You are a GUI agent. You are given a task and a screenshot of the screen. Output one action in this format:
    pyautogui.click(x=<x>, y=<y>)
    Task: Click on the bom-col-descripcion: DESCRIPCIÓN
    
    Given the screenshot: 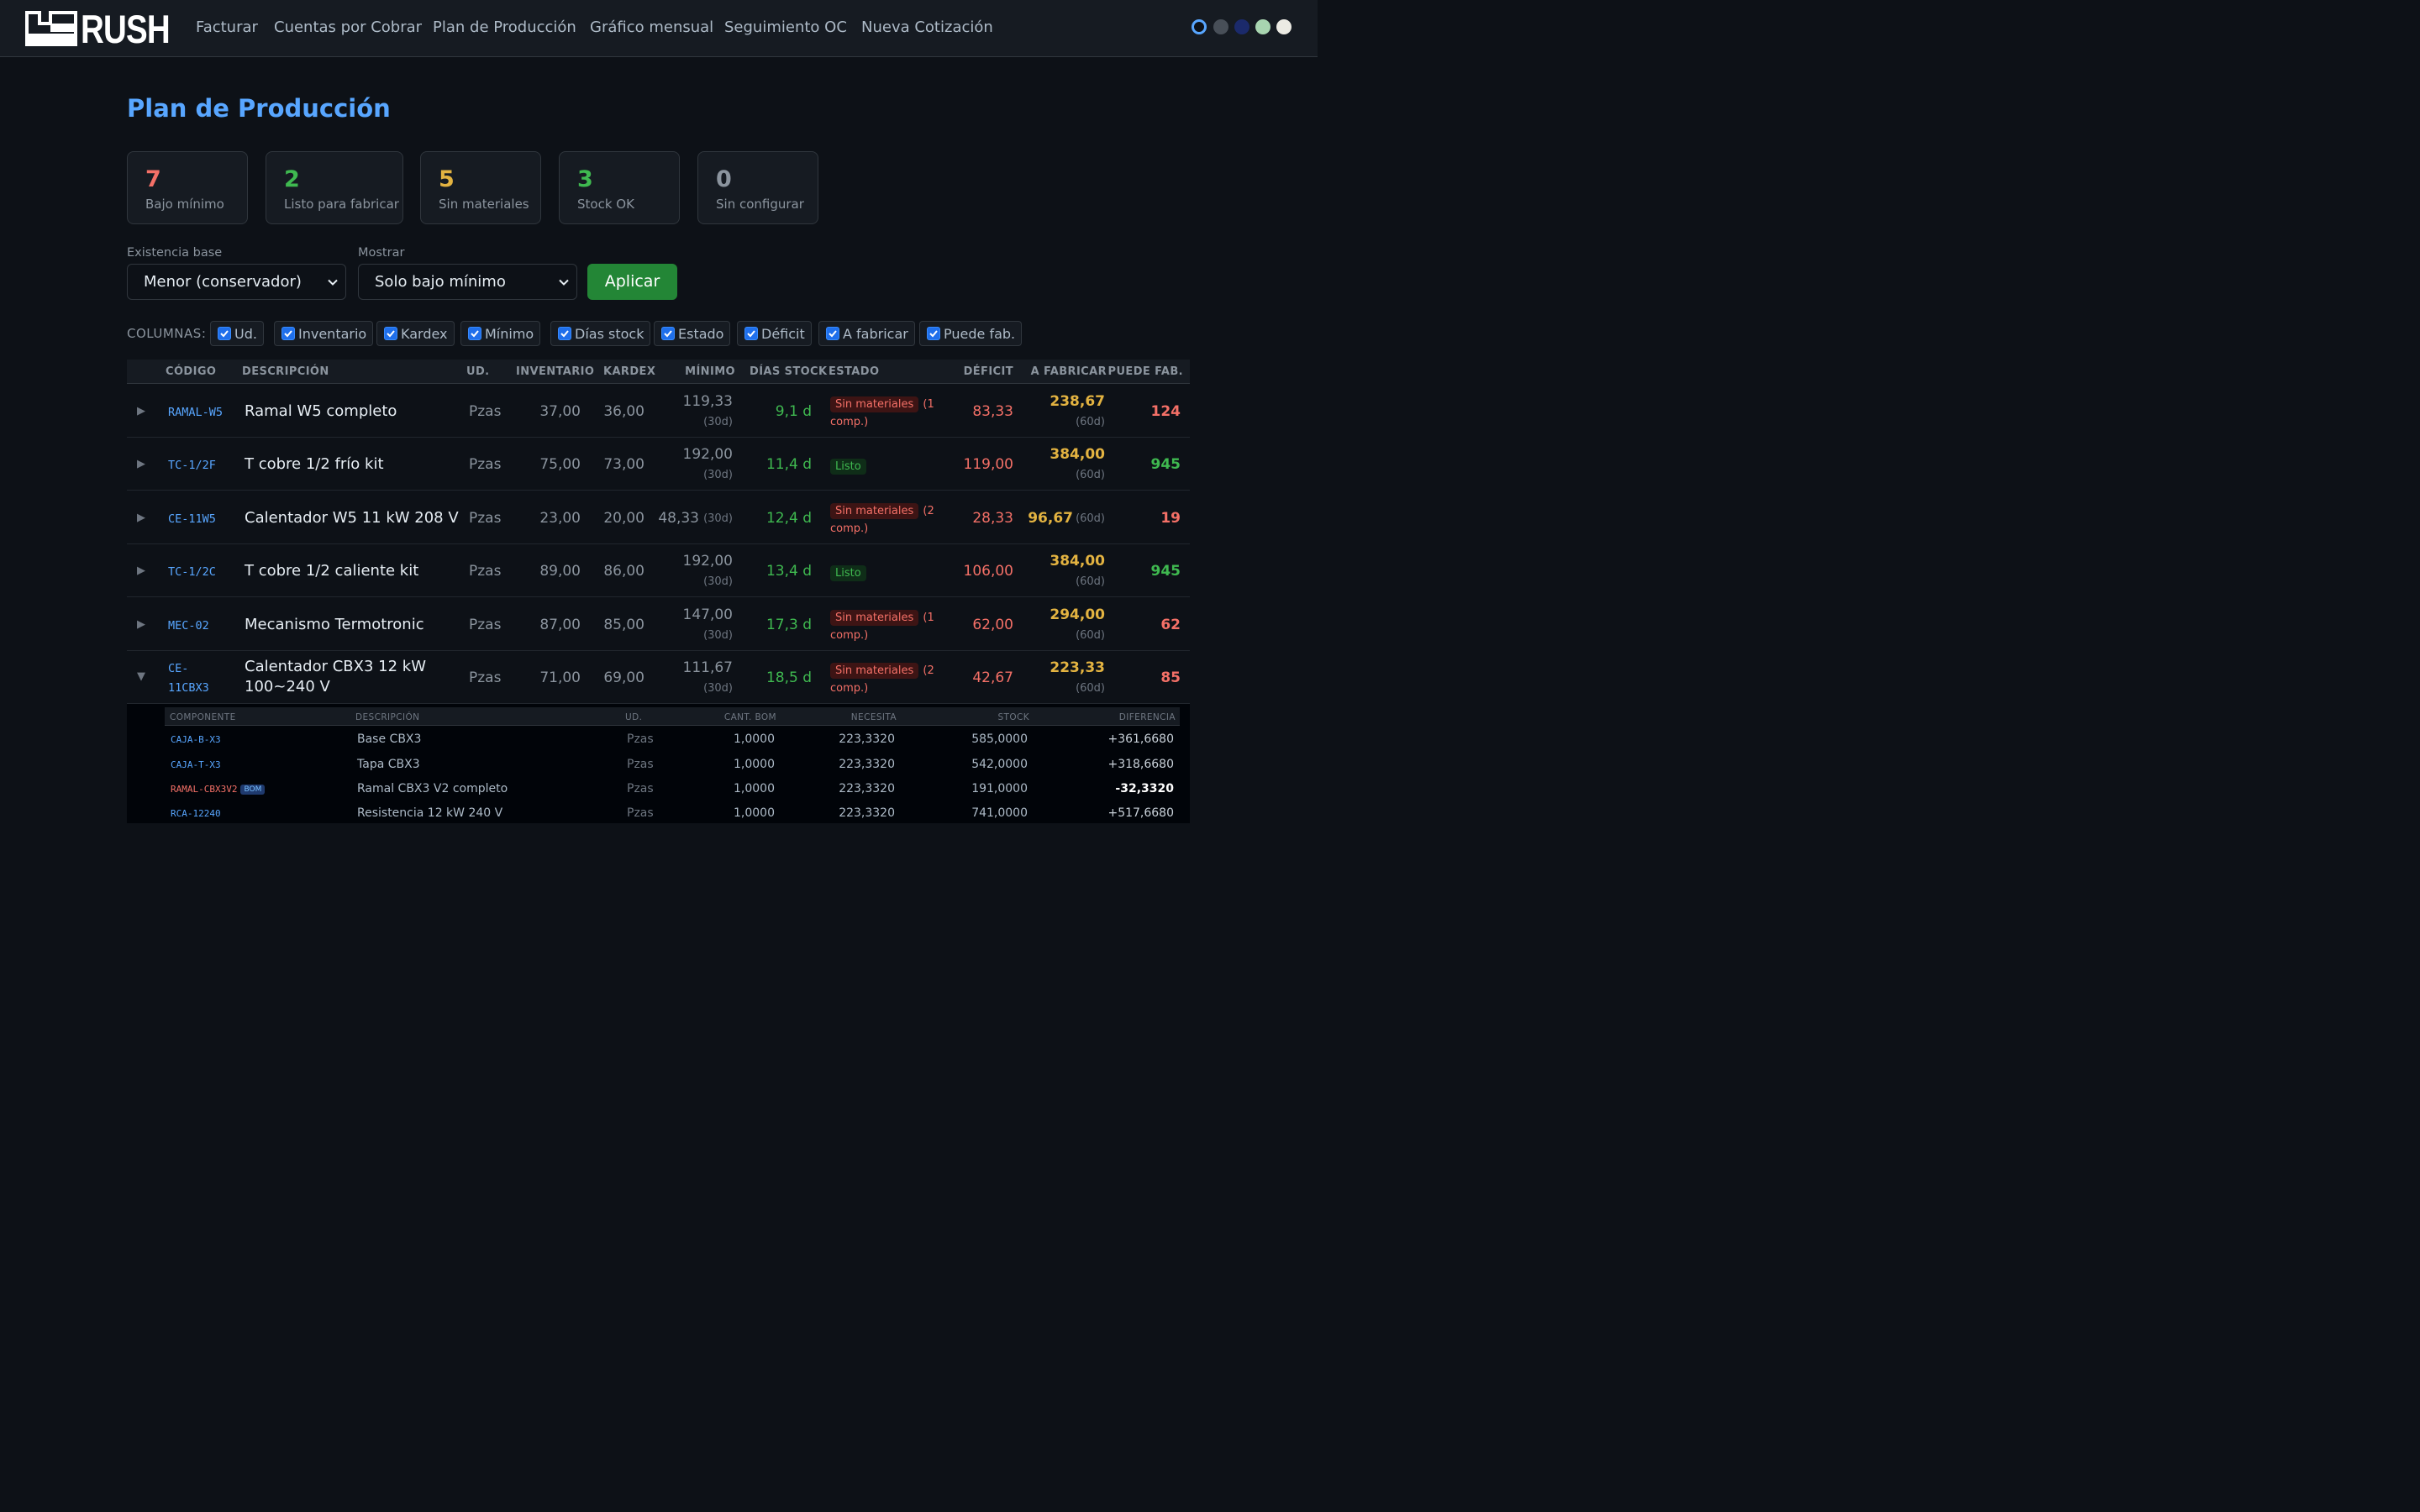 What is the action you would take?
    pyautogui.click(x=387, y=717)
    